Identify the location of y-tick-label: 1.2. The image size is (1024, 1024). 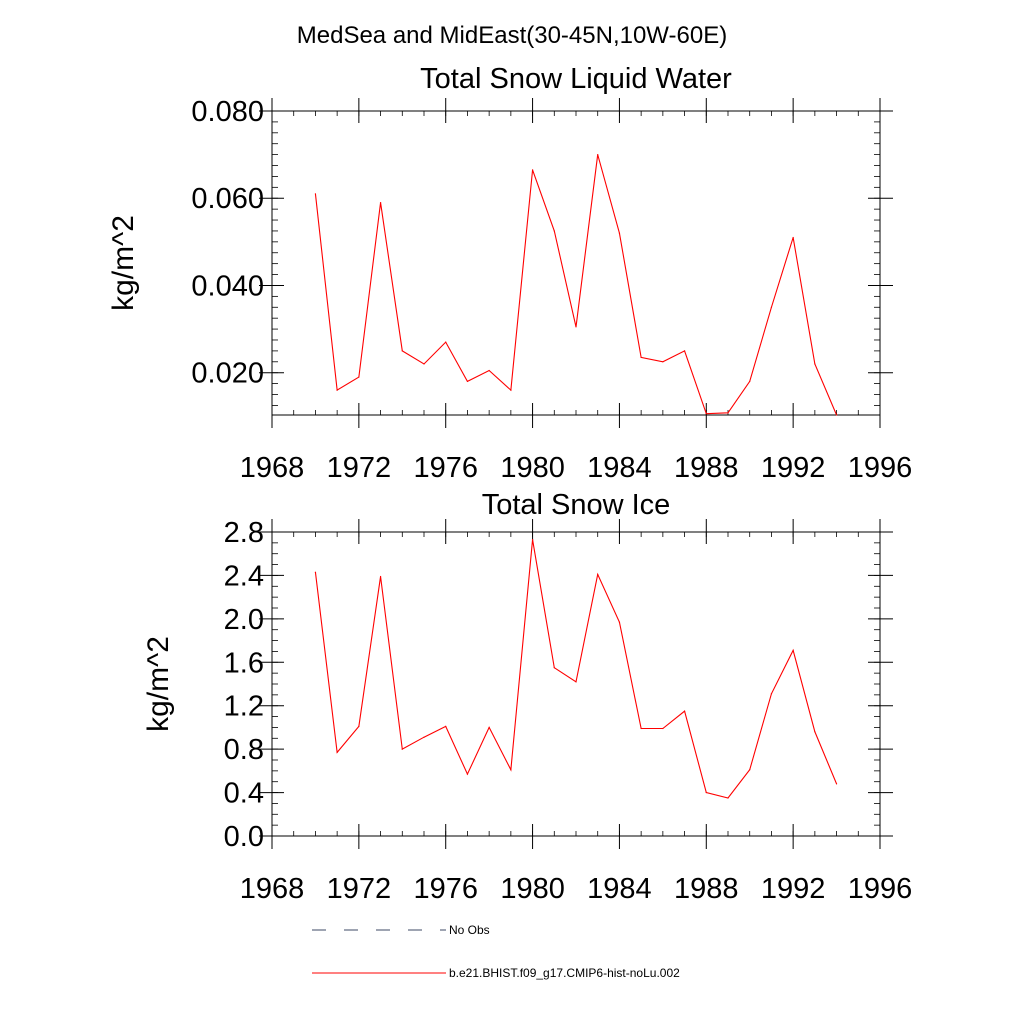
(244, 707).